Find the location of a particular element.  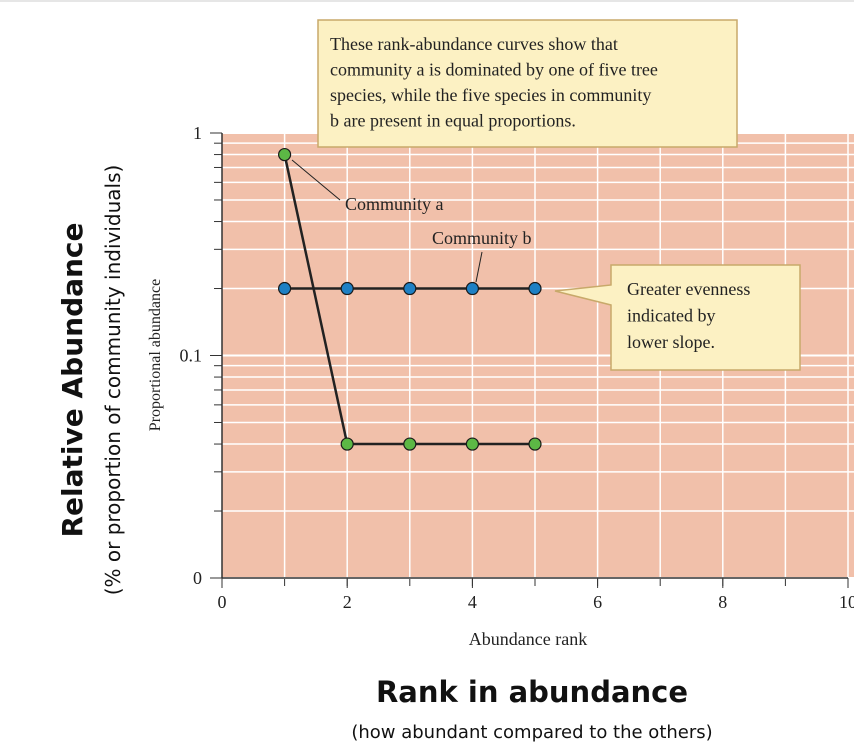

x-tick-label: 0 is located at coordinates (222, 602).